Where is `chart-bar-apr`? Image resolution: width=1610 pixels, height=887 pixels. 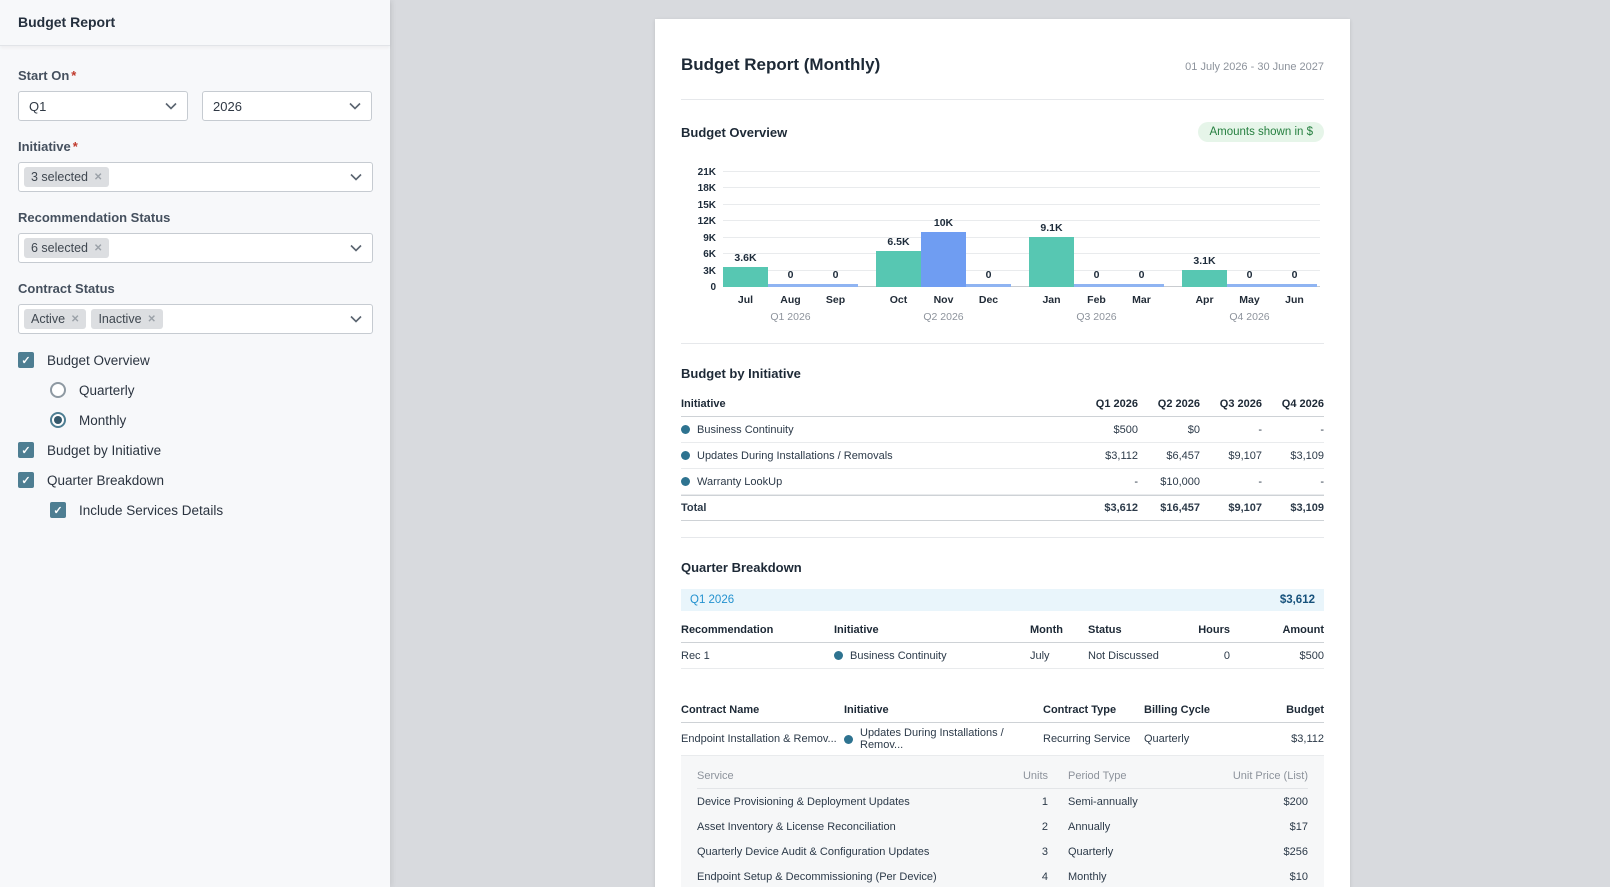 chart-bar-apr is located at coordinates (1204, 278).